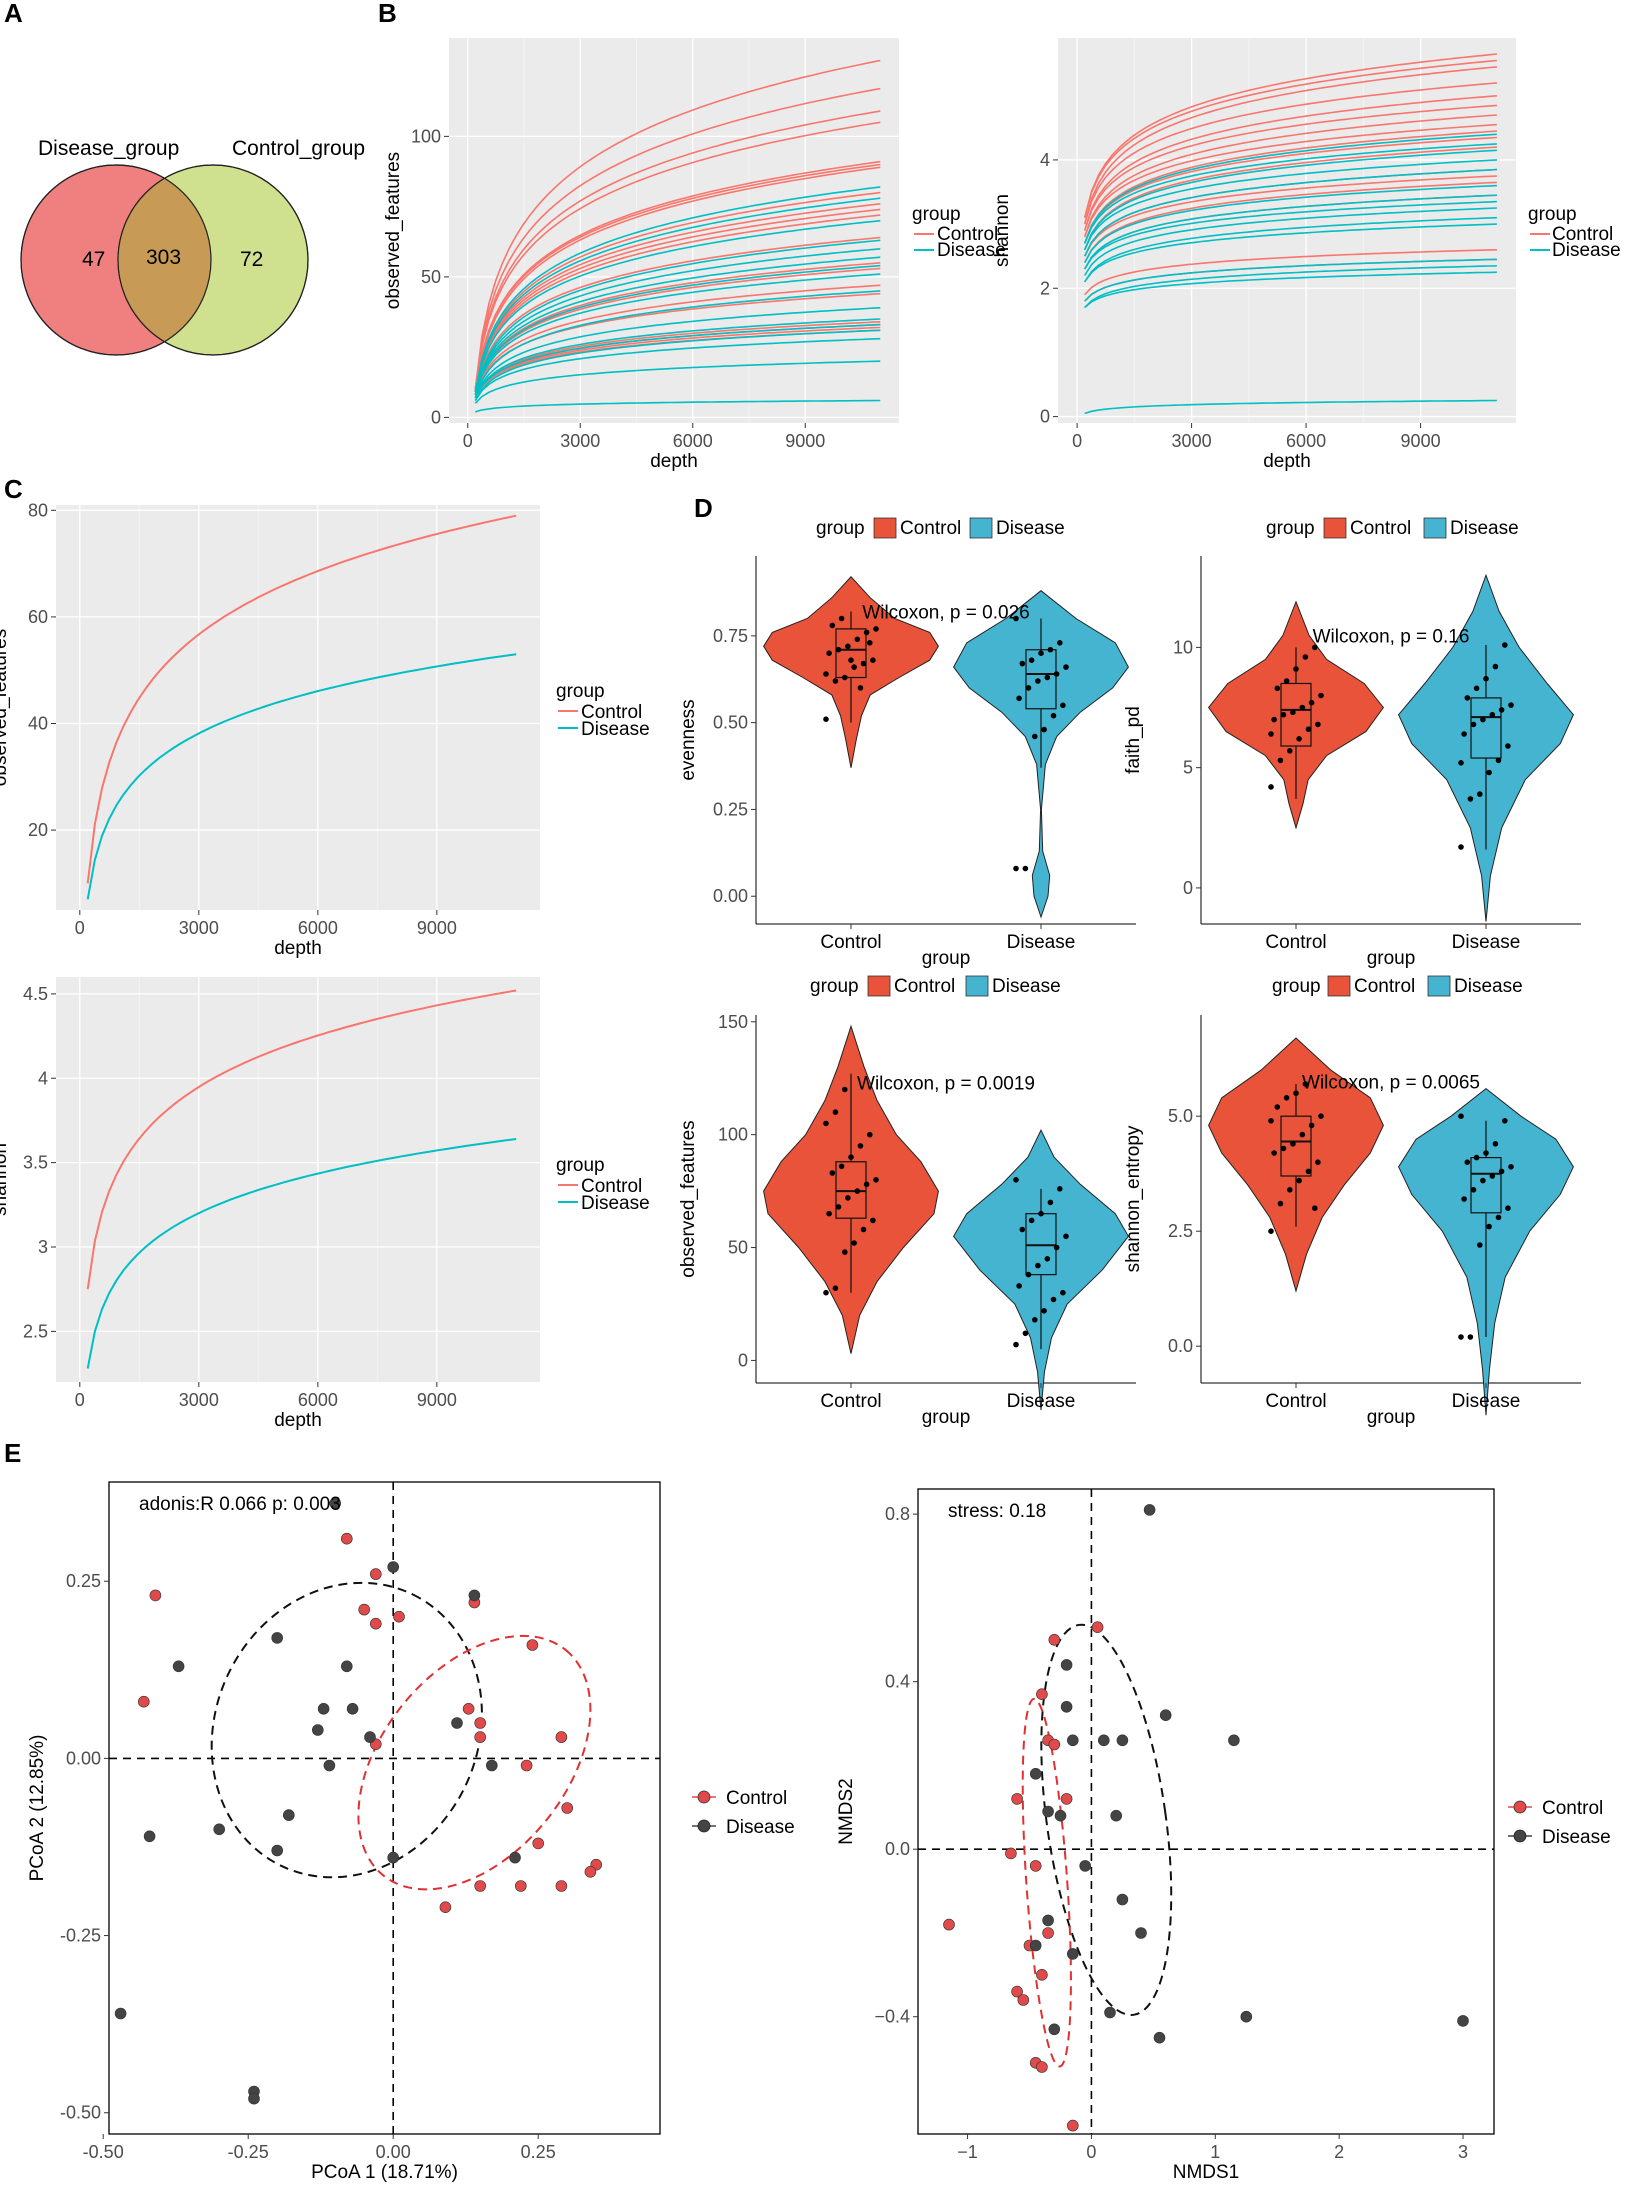 The height and width of the screenshot is (2190, 1626). Describe the element at coordinates (13, 14) in the screenshot. I see `panel-label-a: A` at that location.